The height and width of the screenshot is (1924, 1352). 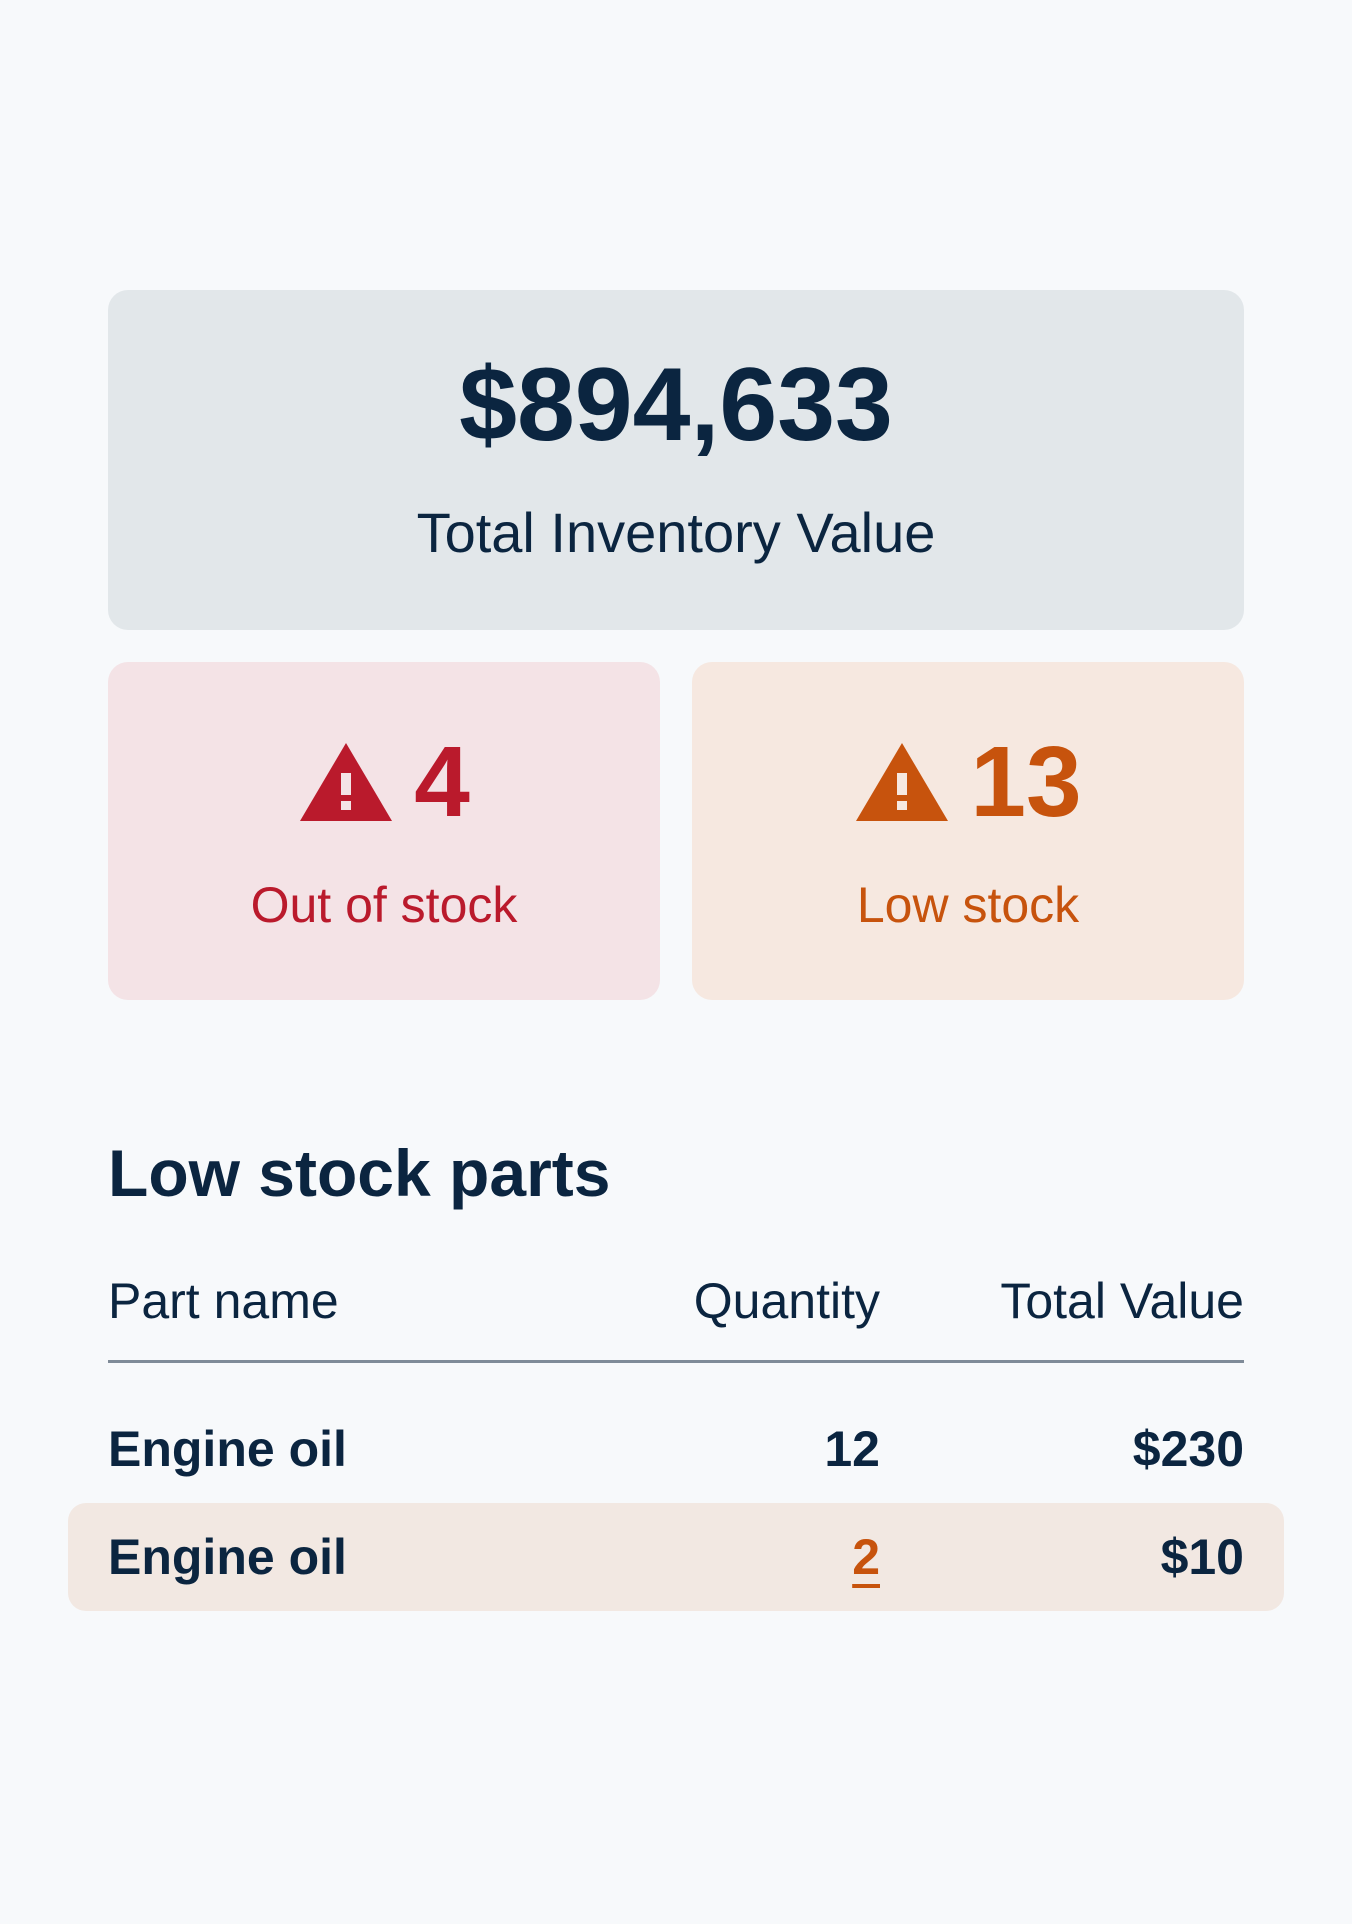 I want to click on quantity-link: 2, so click(x=866, y=1557).